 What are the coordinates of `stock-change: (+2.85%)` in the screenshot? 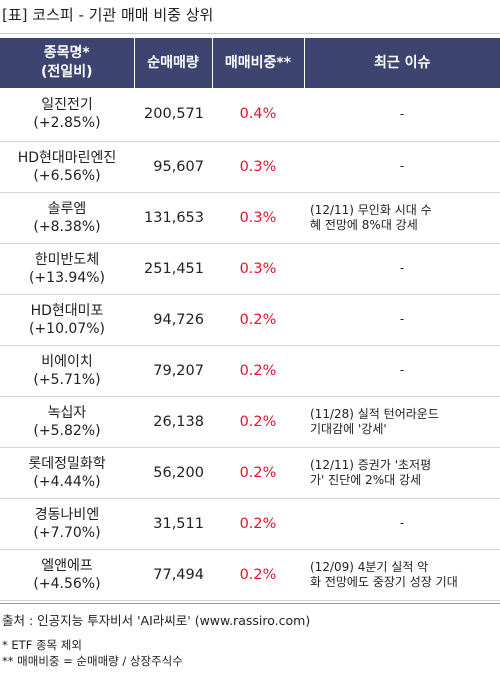 It's located at (67, 123).